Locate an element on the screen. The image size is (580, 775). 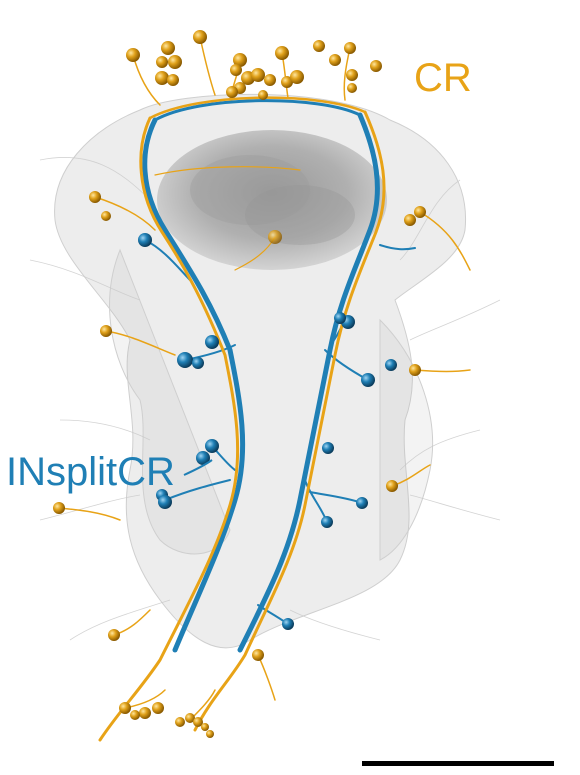
neuropil-core is located at coordinates (272, 200).